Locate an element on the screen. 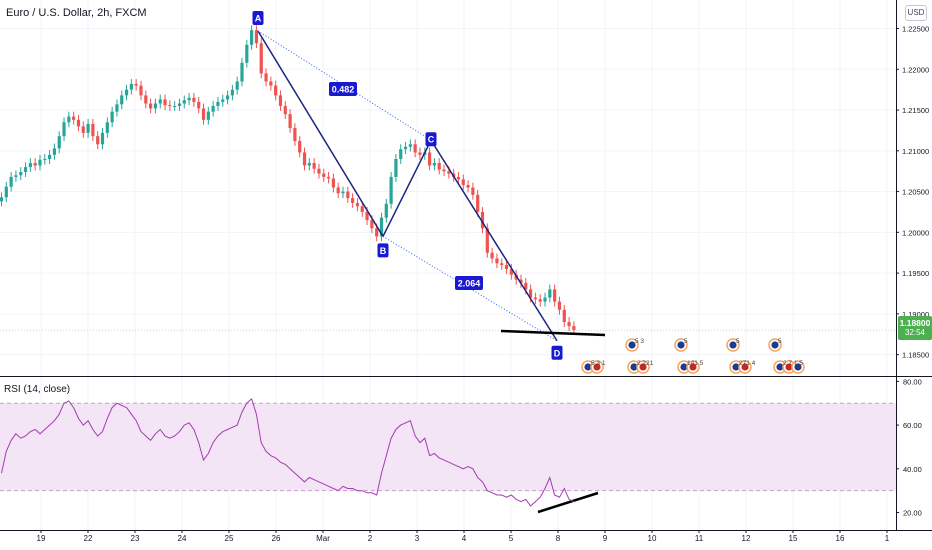 The height and width of the screenshot is (550, 932). pattern-point-c: C is located at coordinates (431, 140).